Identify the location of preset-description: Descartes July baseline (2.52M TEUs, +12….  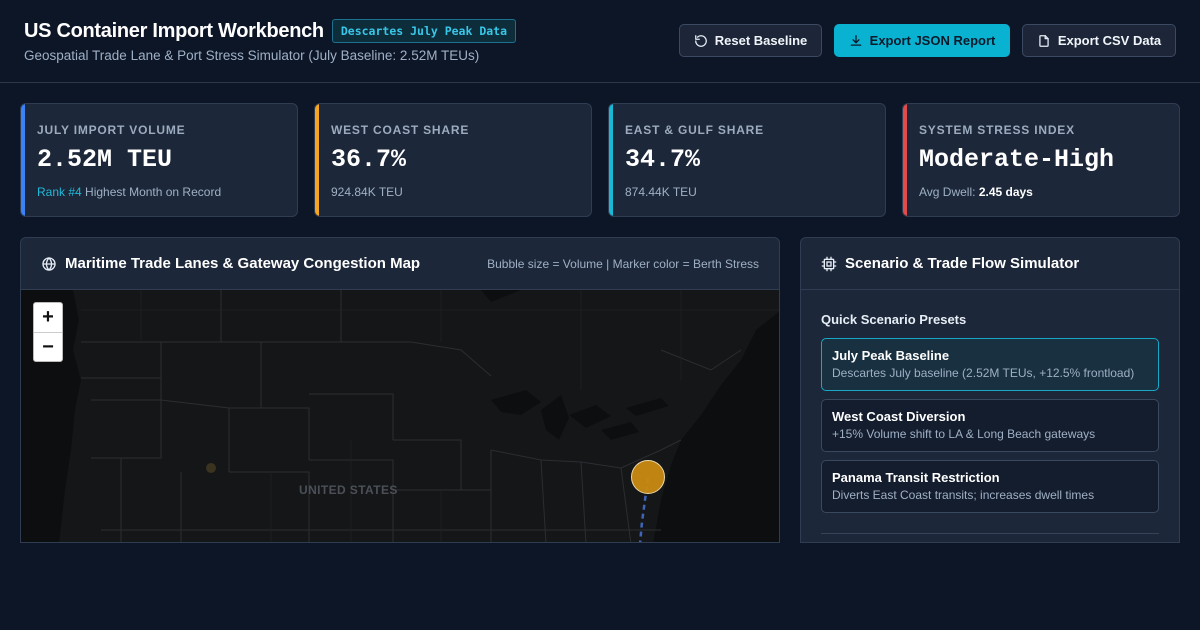
(983, 373).